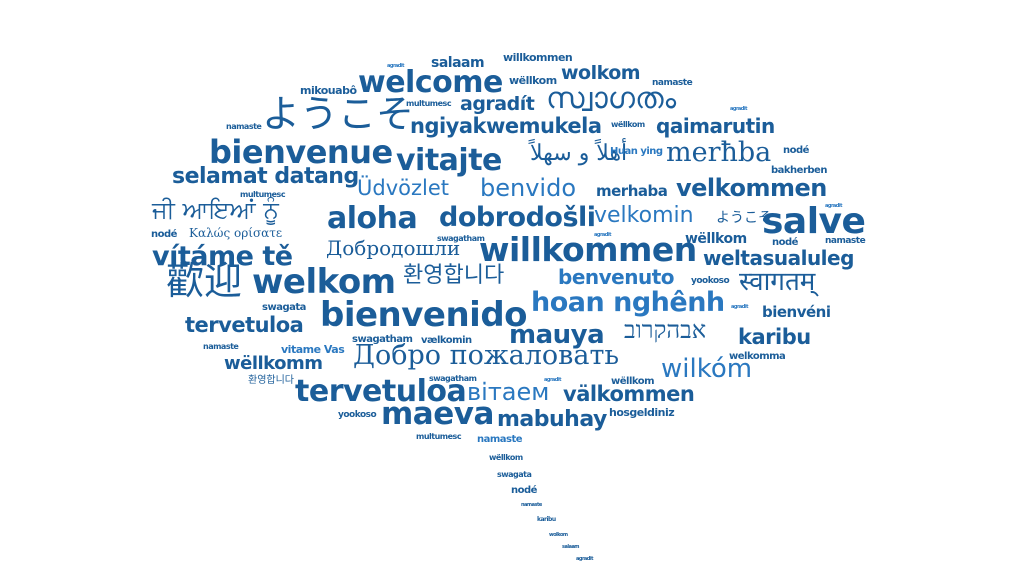 The height and width of the screenshot is (576, 1024). Describe the element at coordinates (424, 315) in the screenshot. I see `welcome-word: bienvenido` at that location.